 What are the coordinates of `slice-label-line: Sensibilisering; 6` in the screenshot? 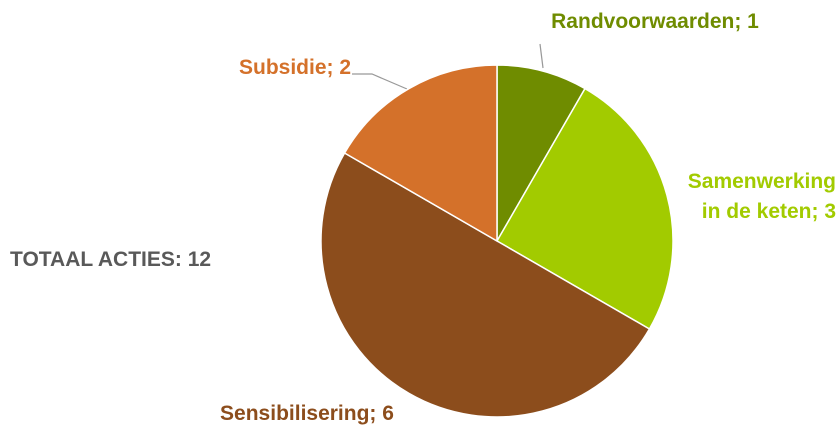 It's located at (307, 413).